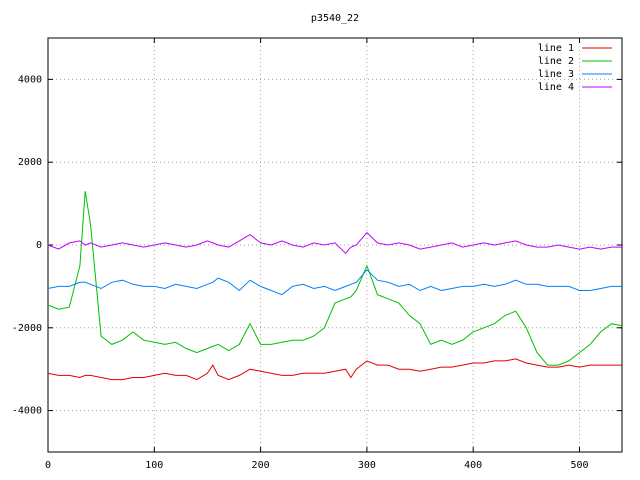 The image size is (640, 480). Describe the element at coordinates (261, 465) in the screenshot. I see `x-tick-label: 200` at that location.